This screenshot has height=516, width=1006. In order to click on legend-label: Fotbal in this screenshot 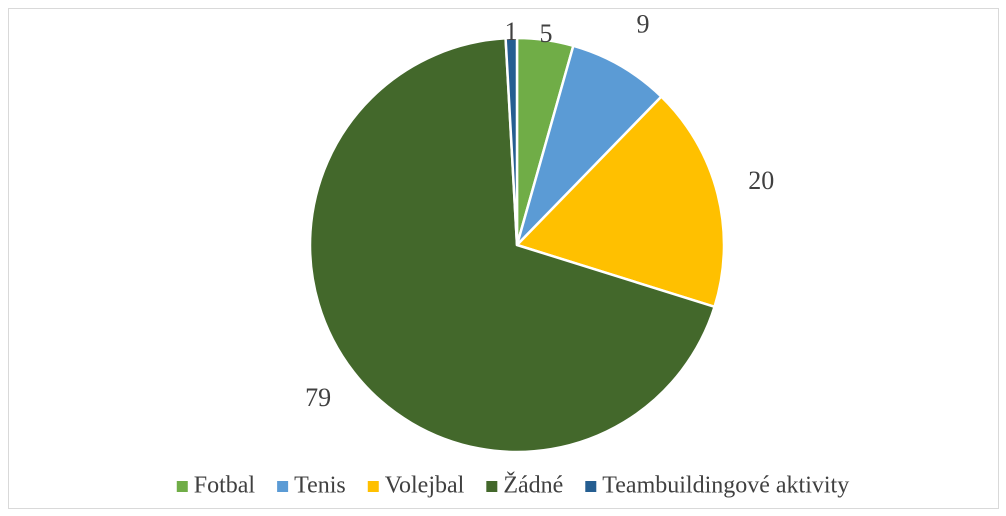, I will do `click(225, 486)`.